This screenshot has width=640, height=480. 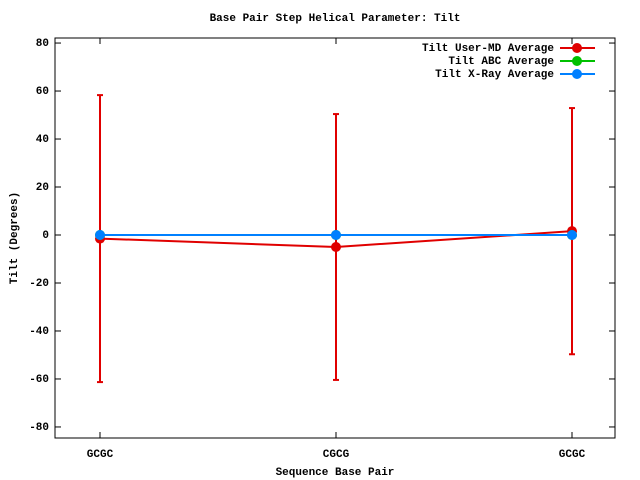 What do you see at coordinates (45, 236) in the screenshot?
I see `y-tick-label: 0` at bounding box center [45, 236].